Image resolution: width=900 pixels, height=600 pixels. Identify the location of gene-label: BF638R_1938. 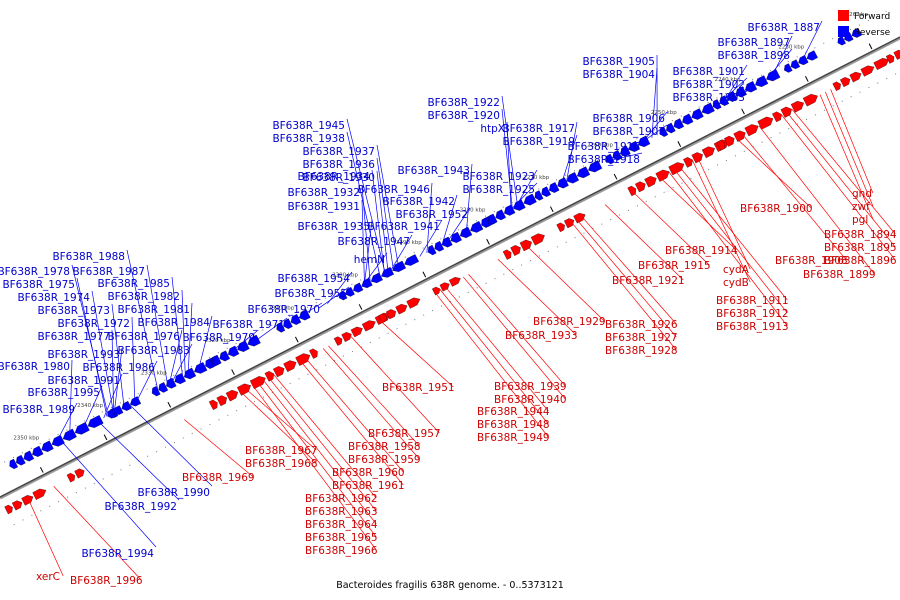
(308, 139).